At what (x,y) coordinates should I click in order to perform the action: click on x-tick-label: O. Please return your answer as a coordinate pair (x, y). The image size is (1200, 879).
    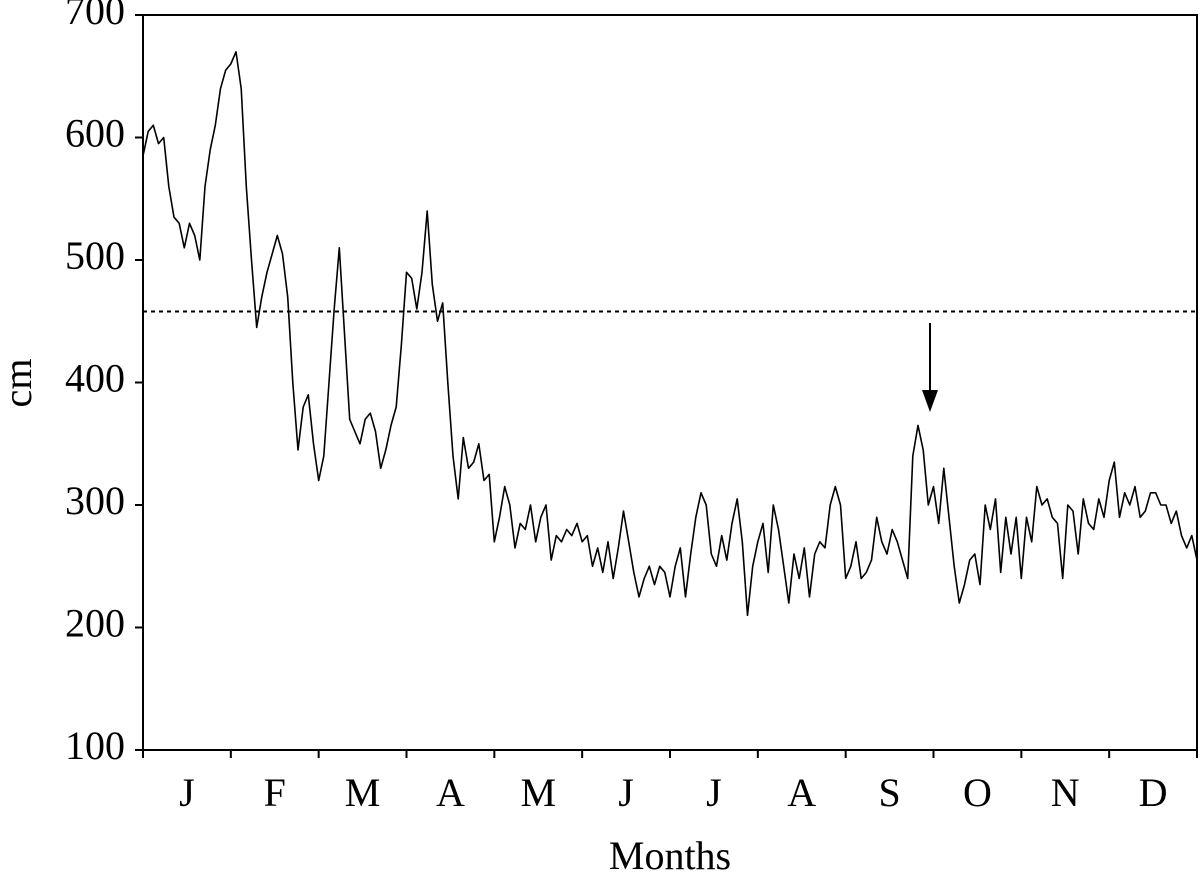
    Looking at the image, I should click on (977, 792).